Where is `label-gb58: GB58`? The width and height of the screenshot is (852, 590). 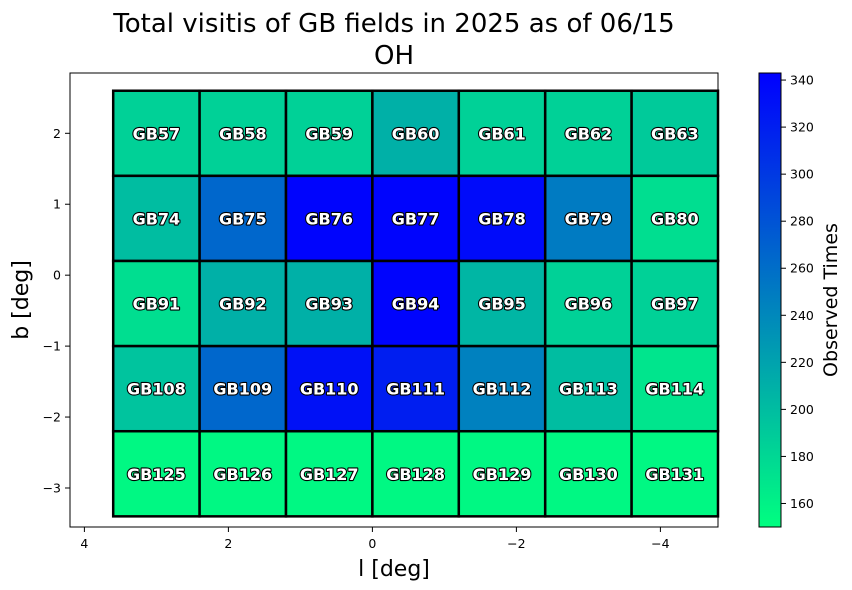
label-gb58: GB58 is located at coordinates (243, 133).